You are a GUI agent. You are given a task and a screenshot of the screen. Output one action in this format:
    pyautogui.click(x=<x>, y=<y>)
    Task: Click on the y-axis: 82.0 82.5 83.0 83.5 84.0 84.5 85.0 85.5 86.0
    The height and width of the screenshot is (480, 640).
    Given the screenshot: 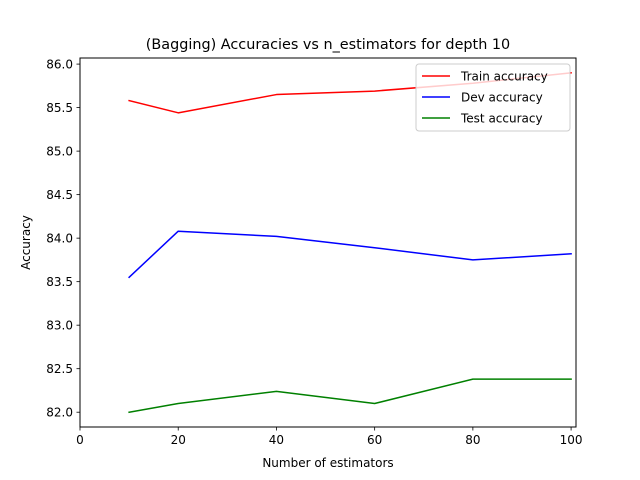 What is the action you would take?
    pyautogui.click(x=63, y=238)
    